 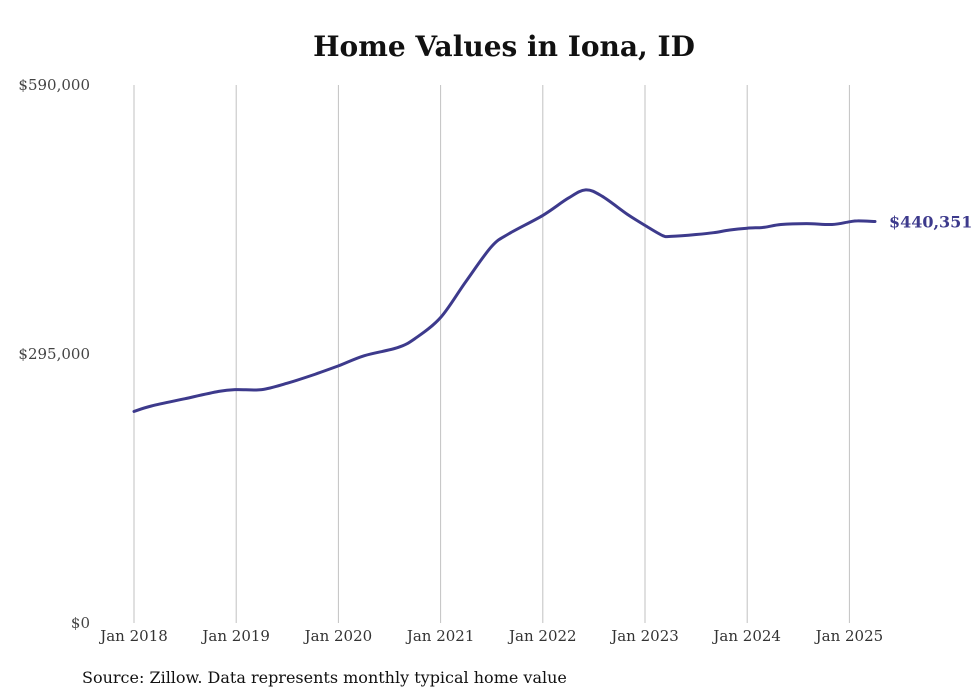 I want to click on y-tick-label: $0, so click(x=80, y=623).